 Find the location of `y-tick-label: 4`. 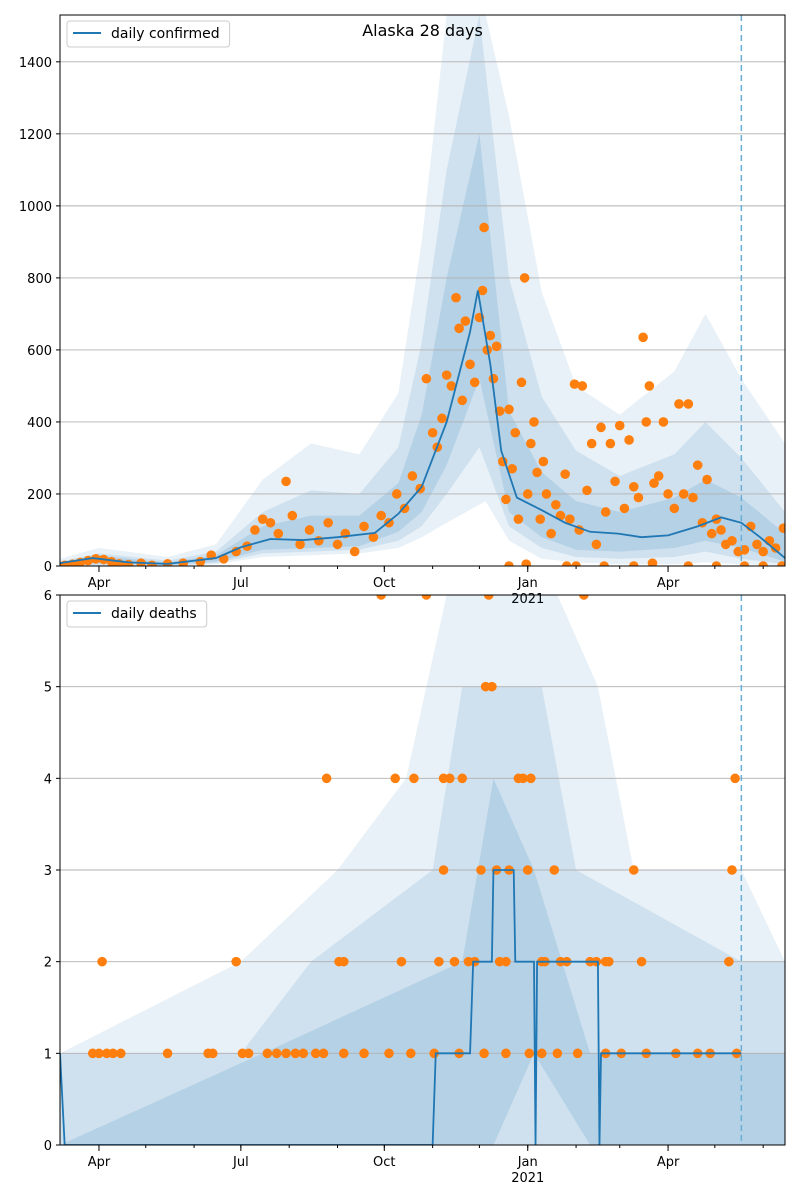

y-tick-label: 4 is located at coordinates (48, 779).